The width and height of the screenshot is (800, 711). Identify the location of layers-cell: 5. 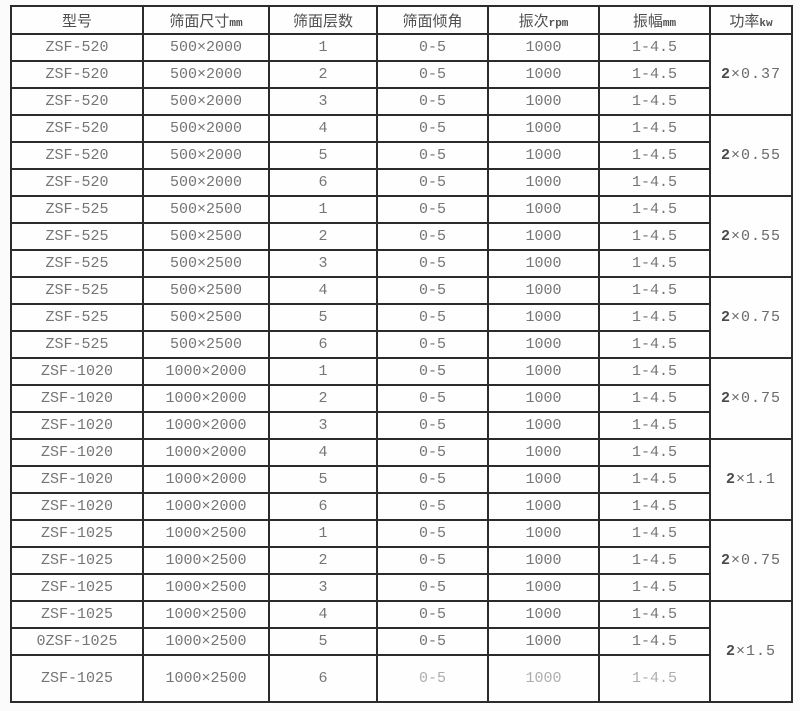
(323, 317).